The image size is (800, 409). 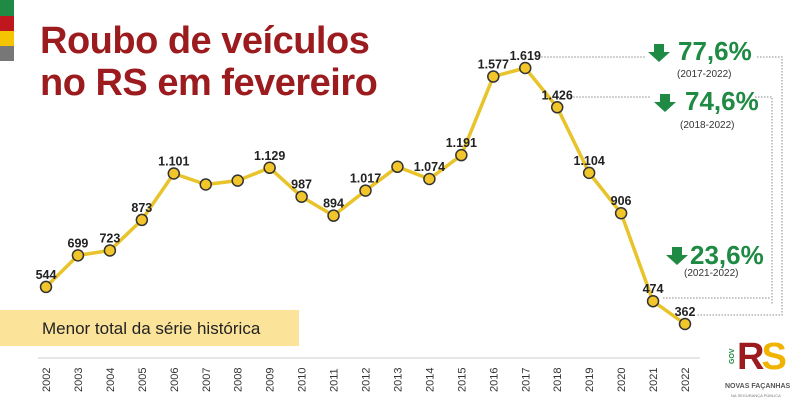 What do you see at coordinates (47, 380) in the screenshot?
I see `x-tick-2002: 2002` at bounding box center [47, 380].